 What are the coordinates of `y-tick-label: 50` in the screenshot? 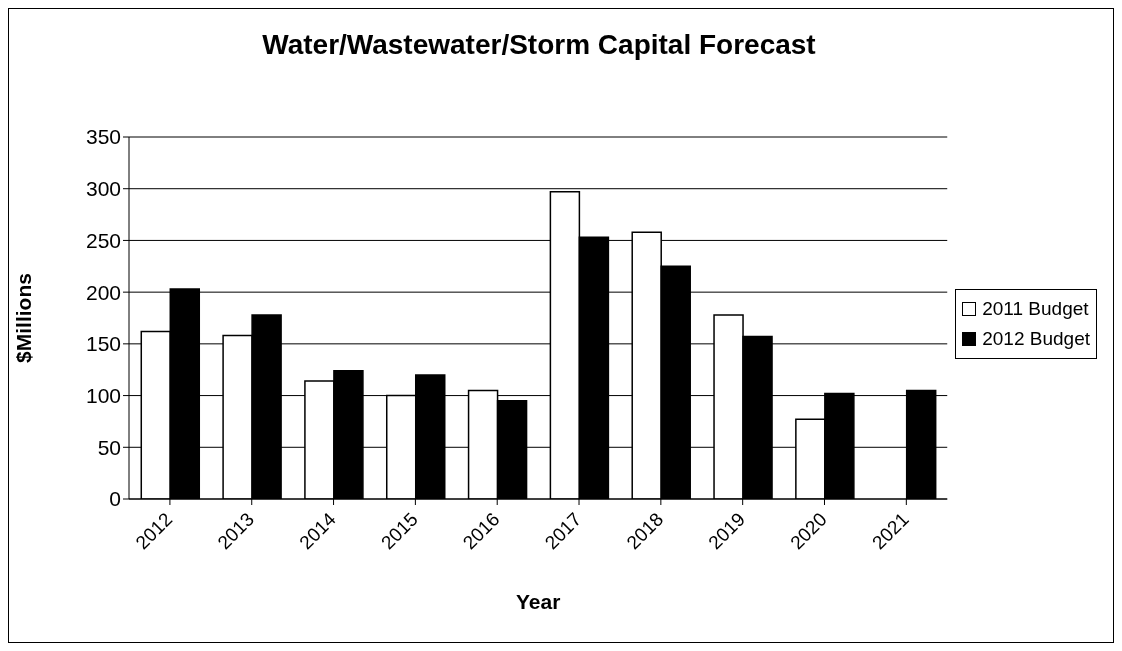 It's located at (109, 447).